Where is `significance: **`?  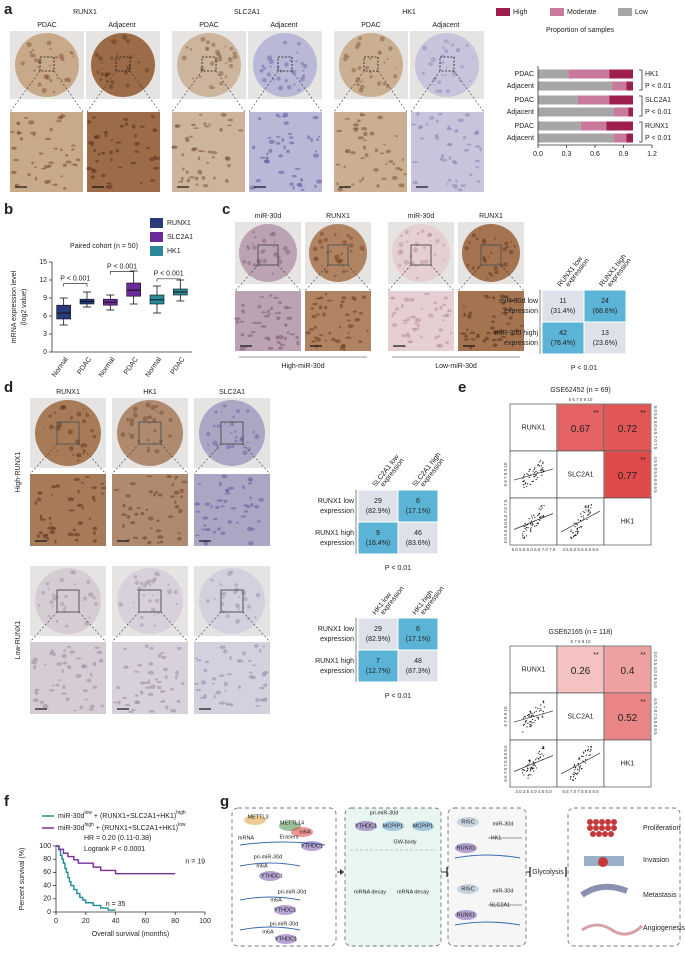
significance: ** is located at coordinates (596, 413).